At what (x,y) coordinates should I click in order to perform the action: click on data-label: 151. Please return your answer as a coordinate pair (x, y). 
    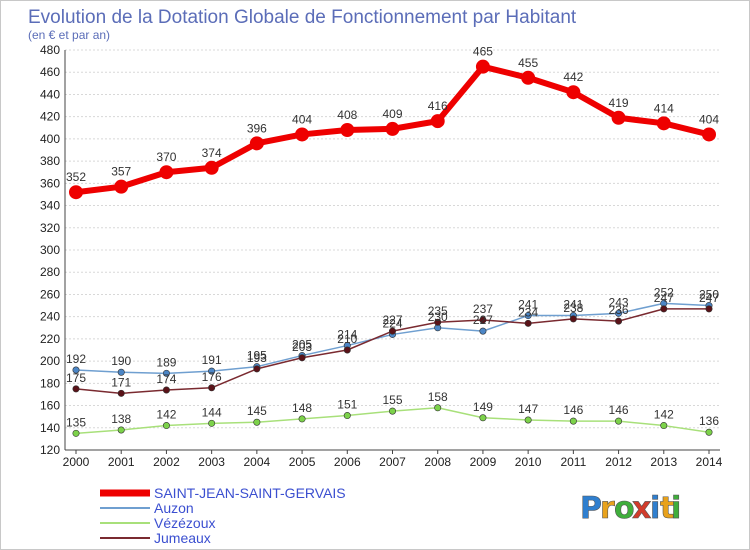
    Looking at the image, I should click on (347, 405).